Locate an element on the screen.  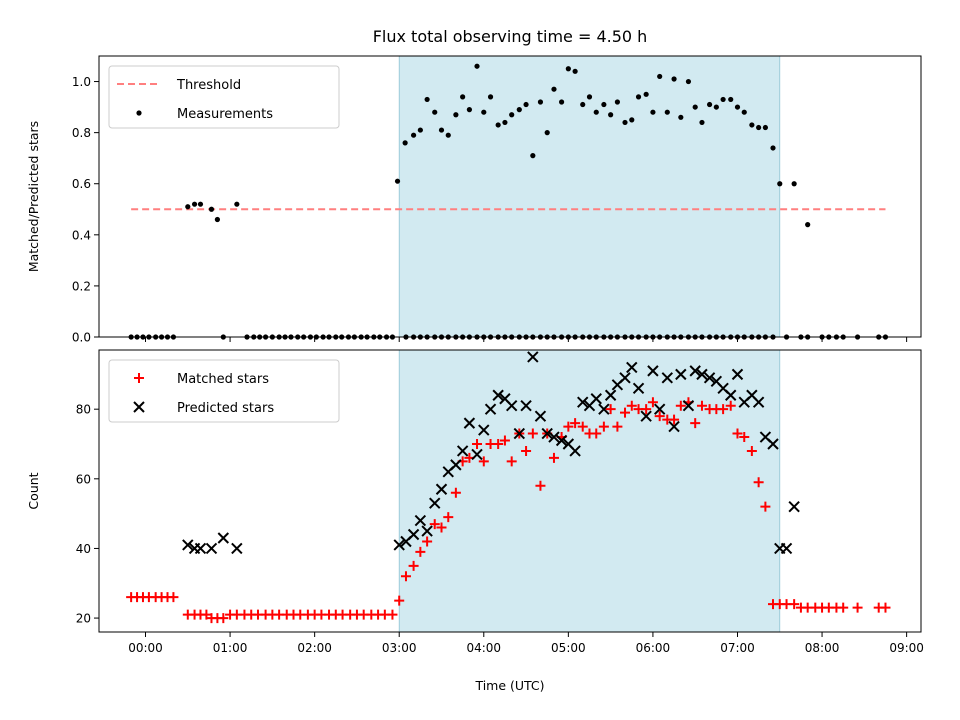
y-axis-label: Matched/Predicted stars is located at coordinates (33, 196).